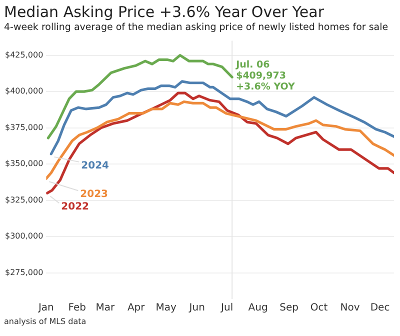 Image resolution: width=400 pixels, height=336 pixels. What do you see at coordinates (380, 308) in the screenshot?
I see `x-tick-label: Dec` at bounding box center [380, 308].